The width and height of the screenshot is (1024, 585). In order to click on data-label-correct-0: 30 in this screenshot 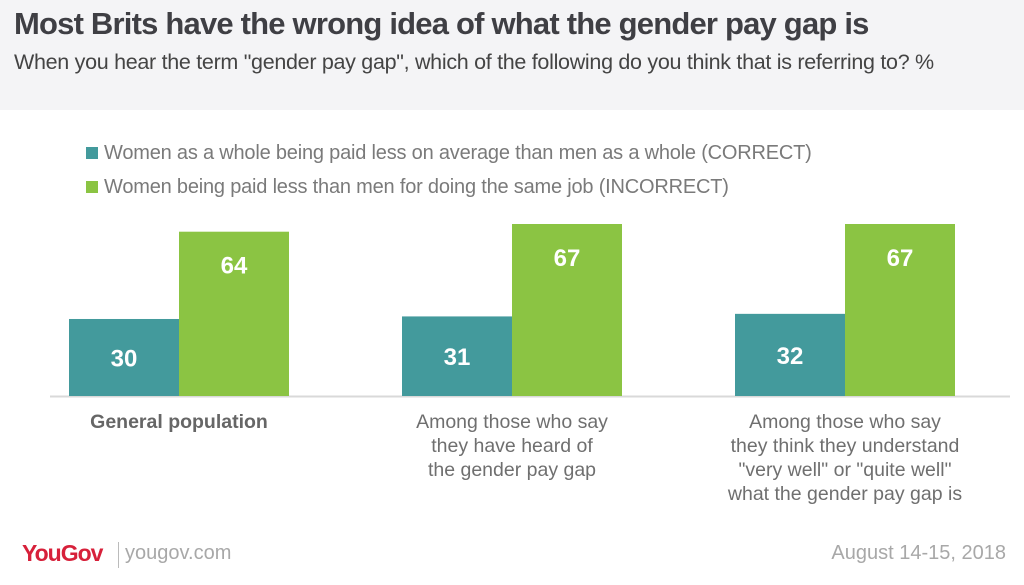, I will do `click(124, 358)`.